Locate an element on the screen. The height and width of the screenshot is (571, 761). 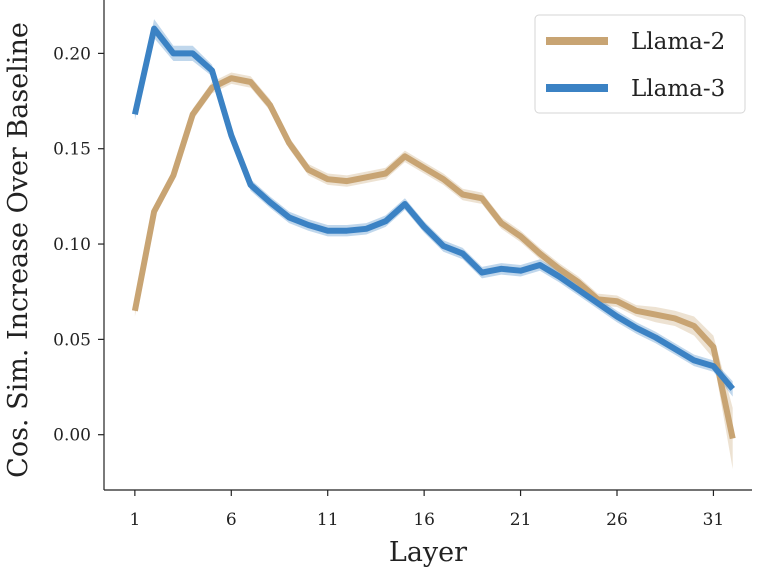
x-tick-label: 1 is located at coordinates (134, 520).